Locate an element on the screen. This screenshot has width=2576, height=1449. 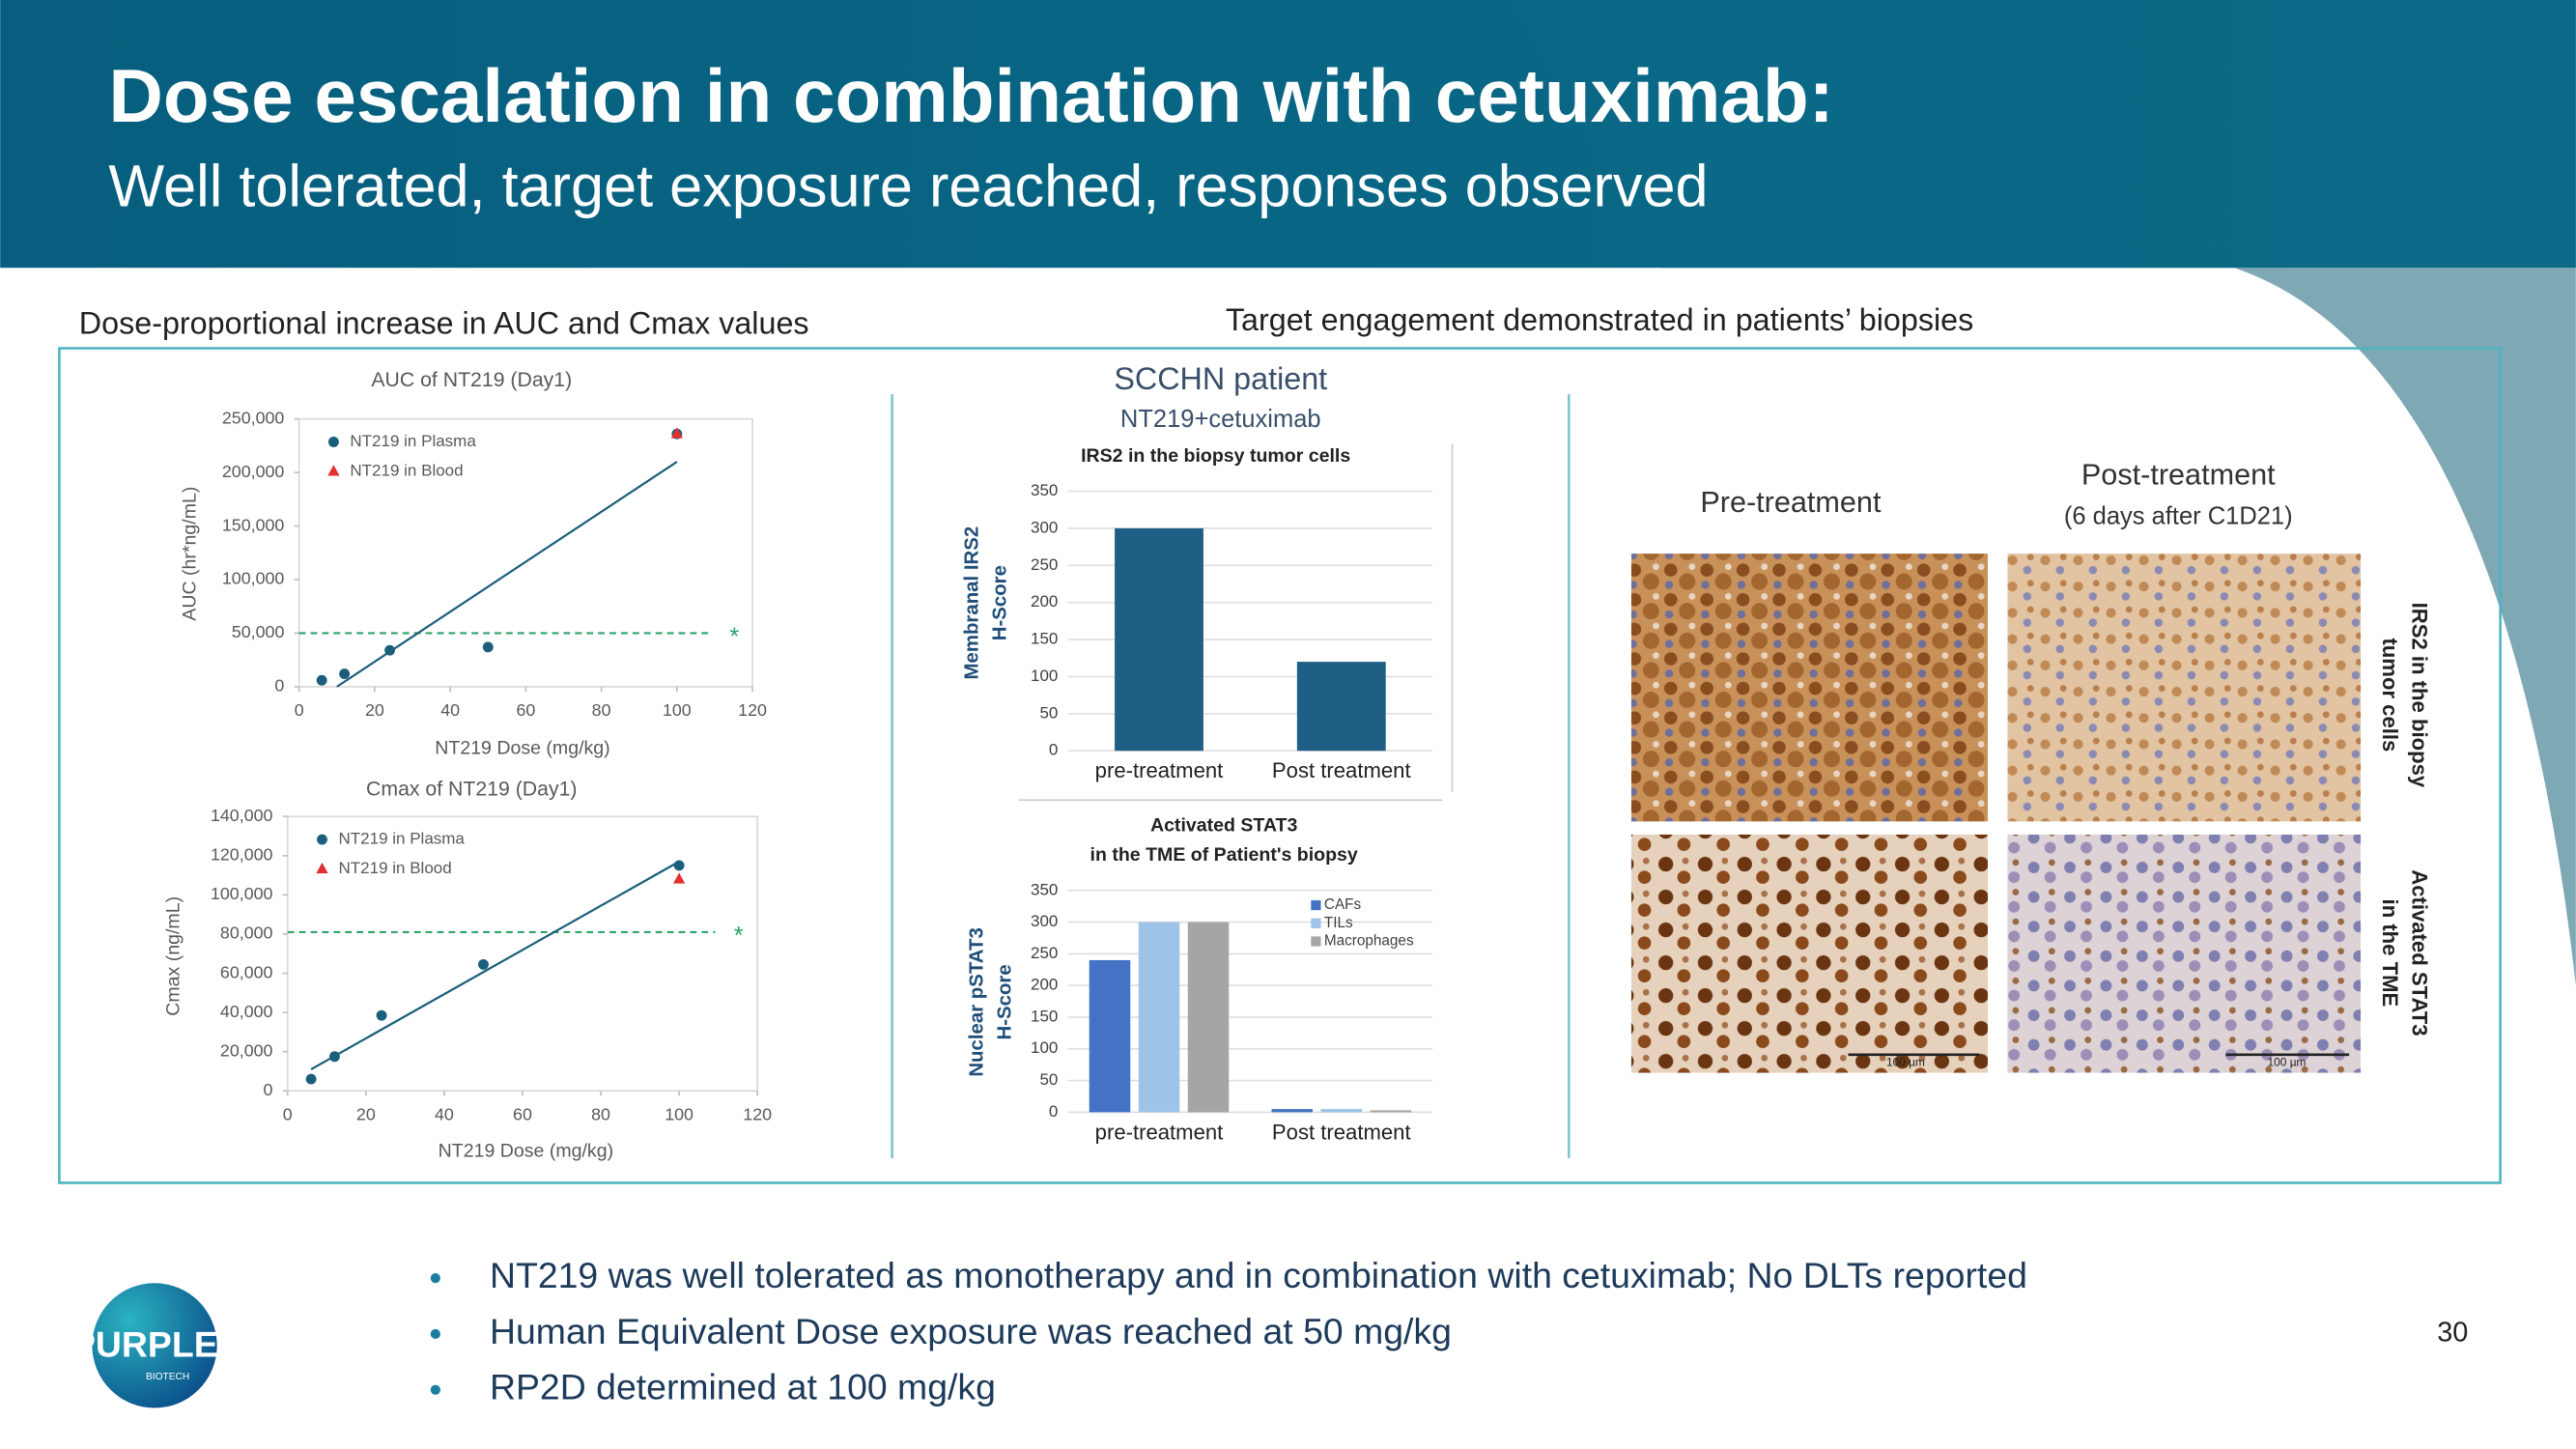
y-tick-label: 40,000 is located at coordinates (246, 1011).